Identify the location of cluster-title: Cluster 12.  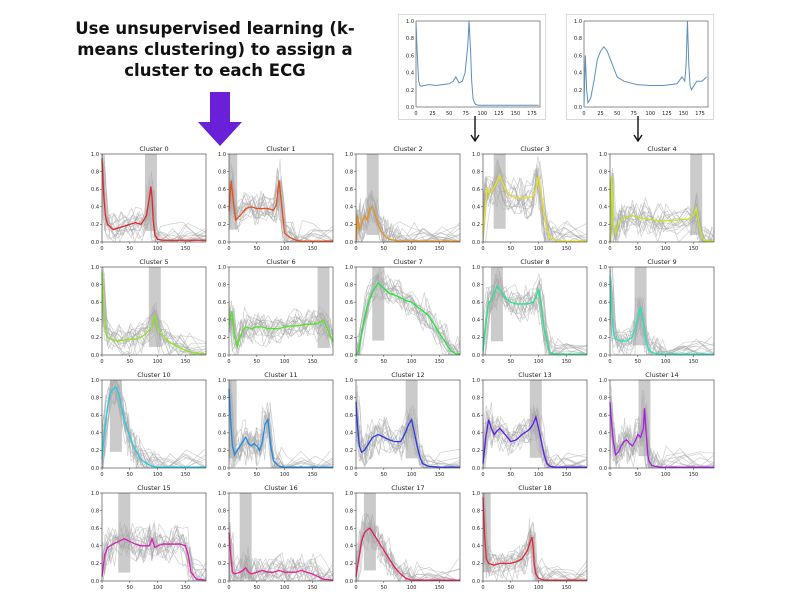
(407, 375).